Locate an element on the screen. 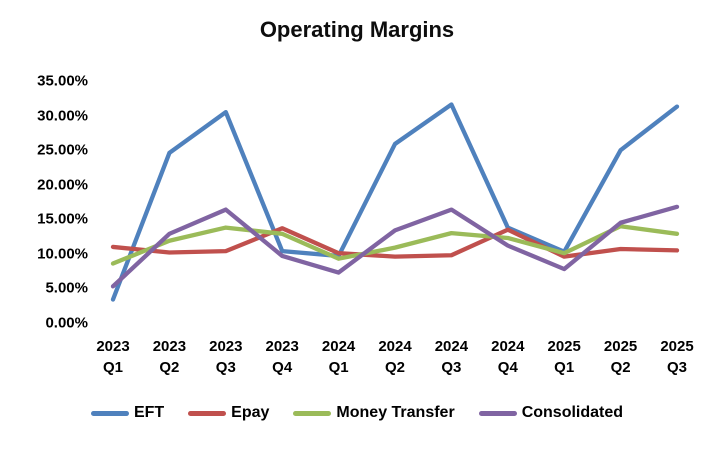 The height and width of the screenshot is (450, 714). y-tick-label: 15.00% is located at coordinates (62, 219).